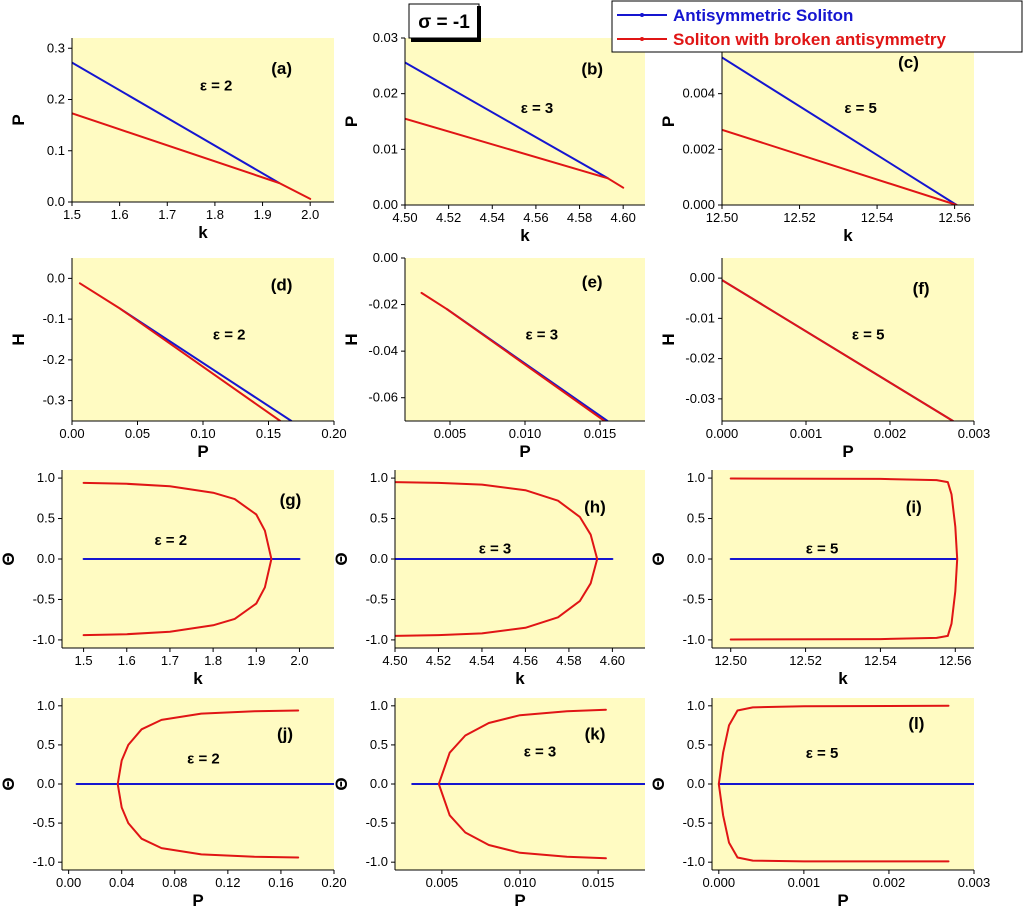 This screenshot has height=924, width=1023. I want to click on epsilon-annotation-d: ε = 2, so click(229, 335).